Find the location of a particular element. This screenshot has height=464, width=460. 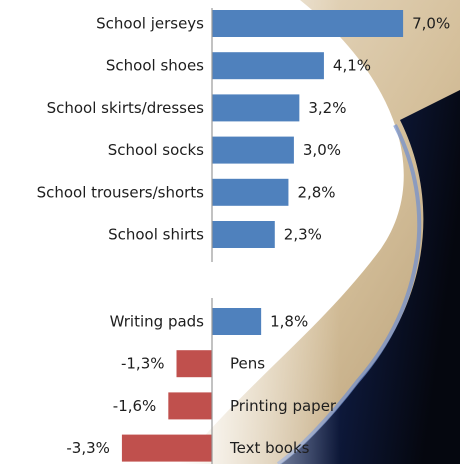

category-label: School trousers/shorts is located at coordinates (121, 192).